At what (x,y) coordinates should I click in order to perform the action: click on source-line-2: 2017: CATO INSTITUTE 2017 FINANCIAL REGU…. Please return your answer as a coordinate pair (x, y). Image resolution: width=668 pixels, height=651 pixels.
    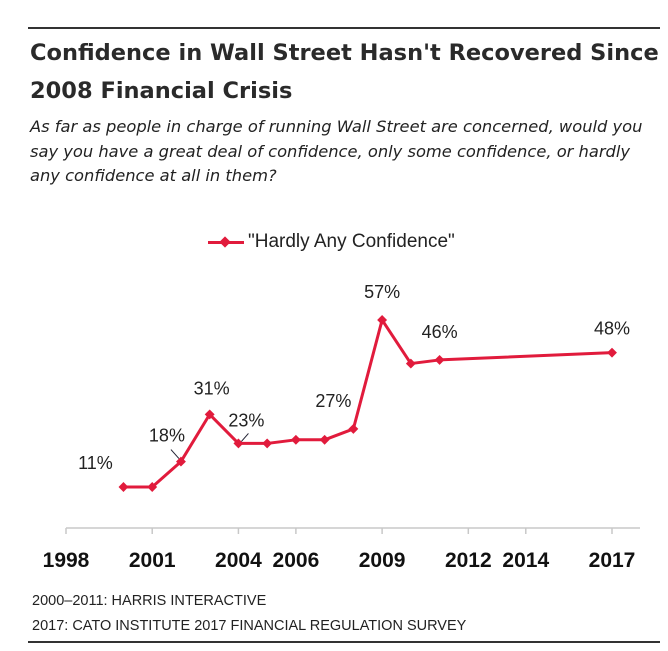
    Looking at the image, I should click on (249, 626).